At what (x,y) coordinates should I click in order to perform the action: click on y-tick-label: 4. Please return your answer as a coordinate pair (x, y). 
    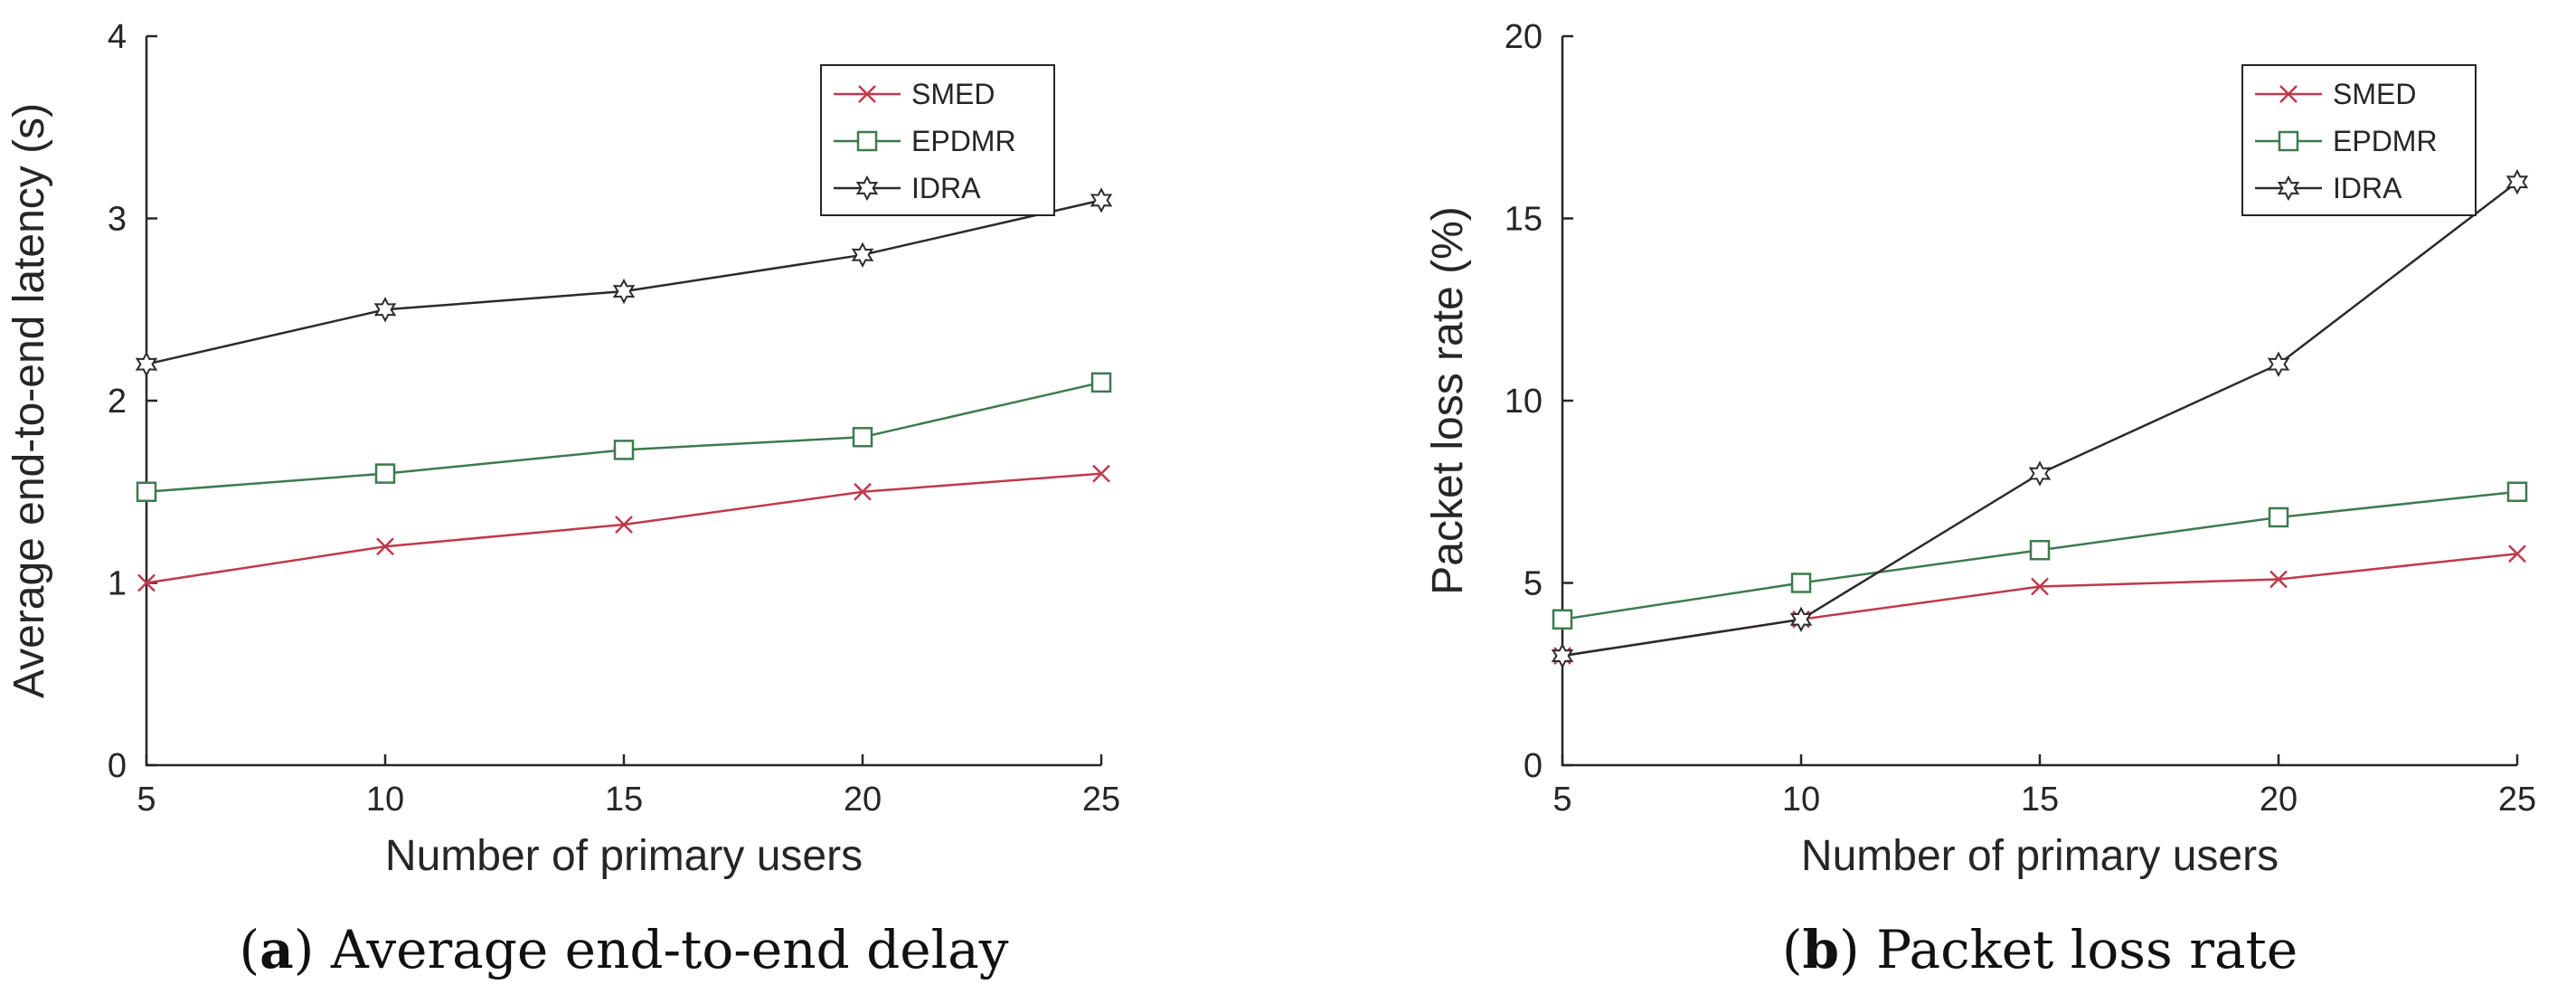
    Looking at the image, I should click on (117, 37).